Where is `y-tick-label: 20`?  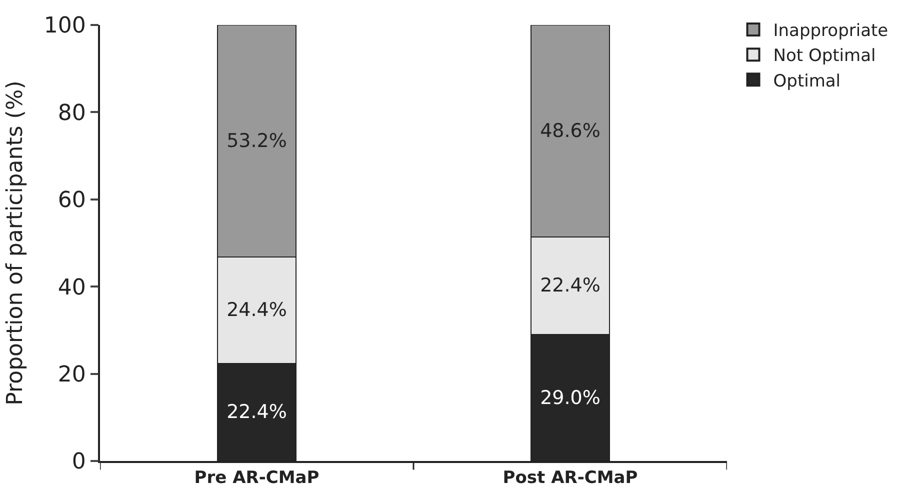 y-tick-label: 20 is located at coordinates (72, 375).